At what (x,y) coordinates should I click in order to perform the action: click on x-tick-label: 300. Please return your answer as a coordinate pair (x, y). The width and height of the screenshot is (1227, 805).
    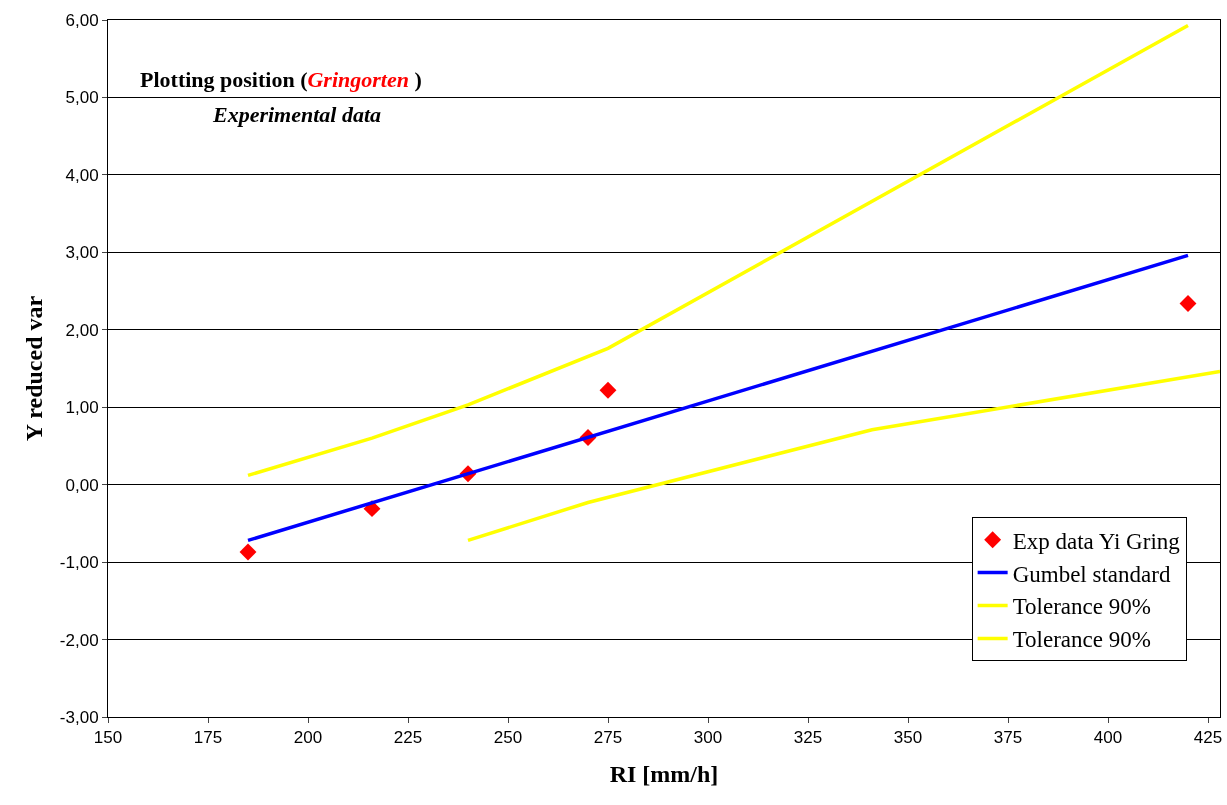
    Looking at the image, I should click on (708, 738).